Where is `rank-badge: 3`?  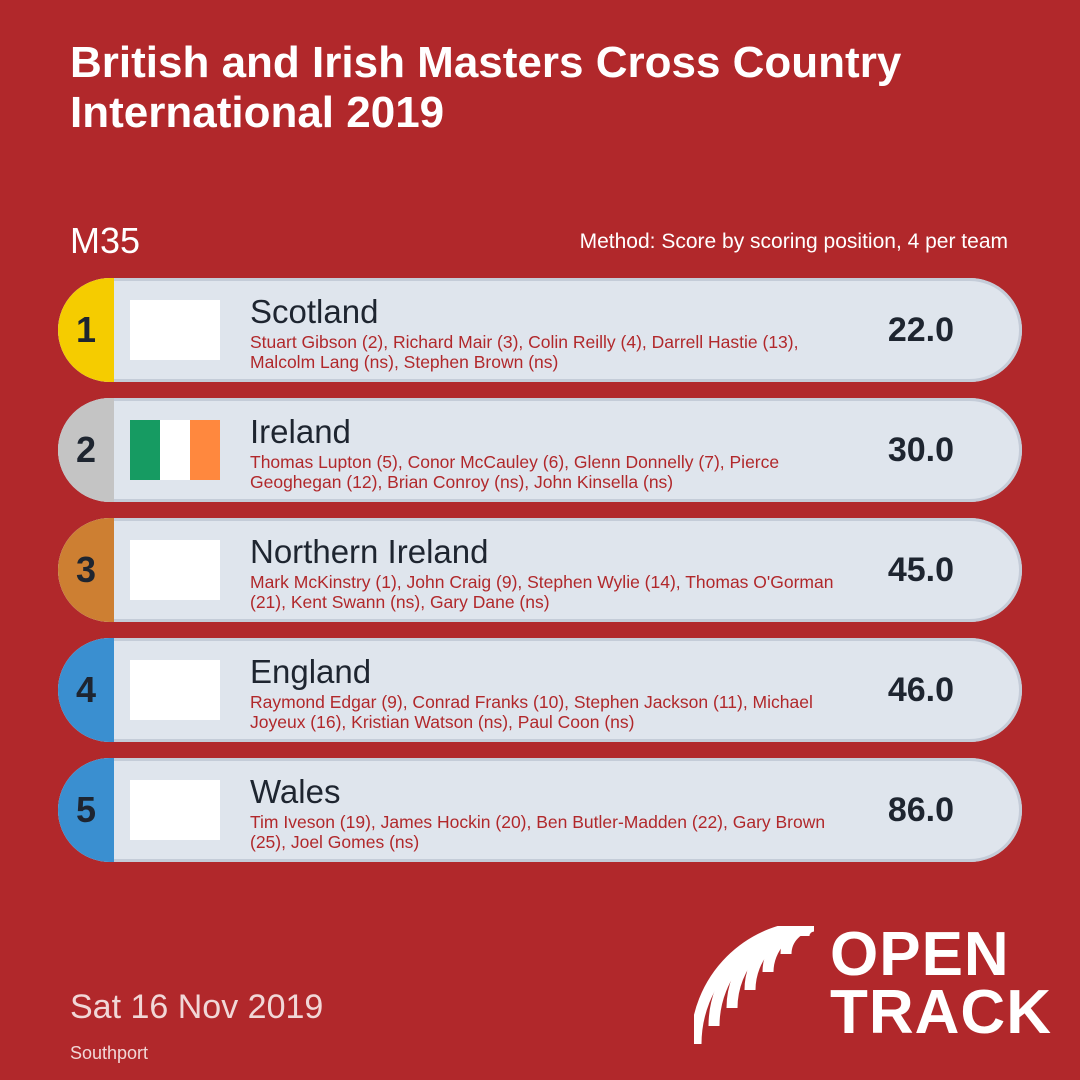 rank-badge: 3 is located at coordinates (86, 570).